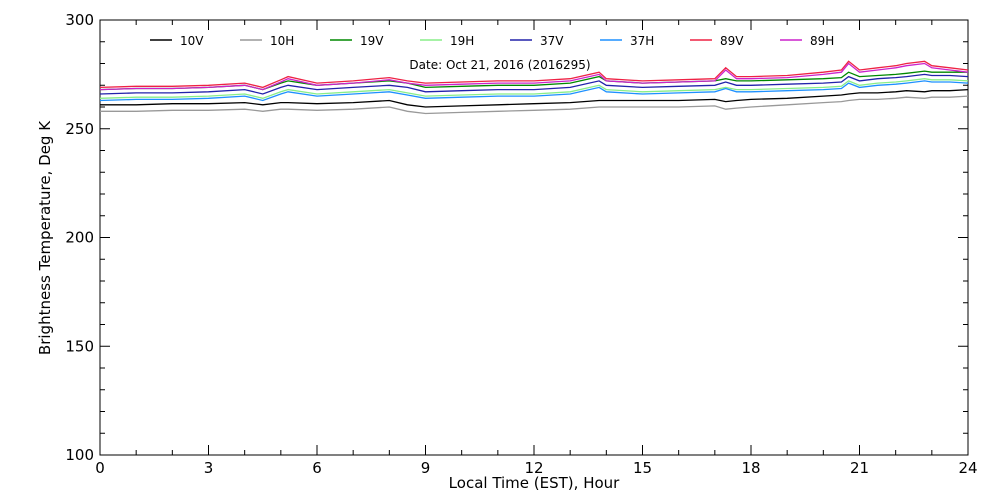  What do you see at coordinates (79, 20) in the screenshot?
I see `y-tick-label: 300` at bounding box center [79, 20].